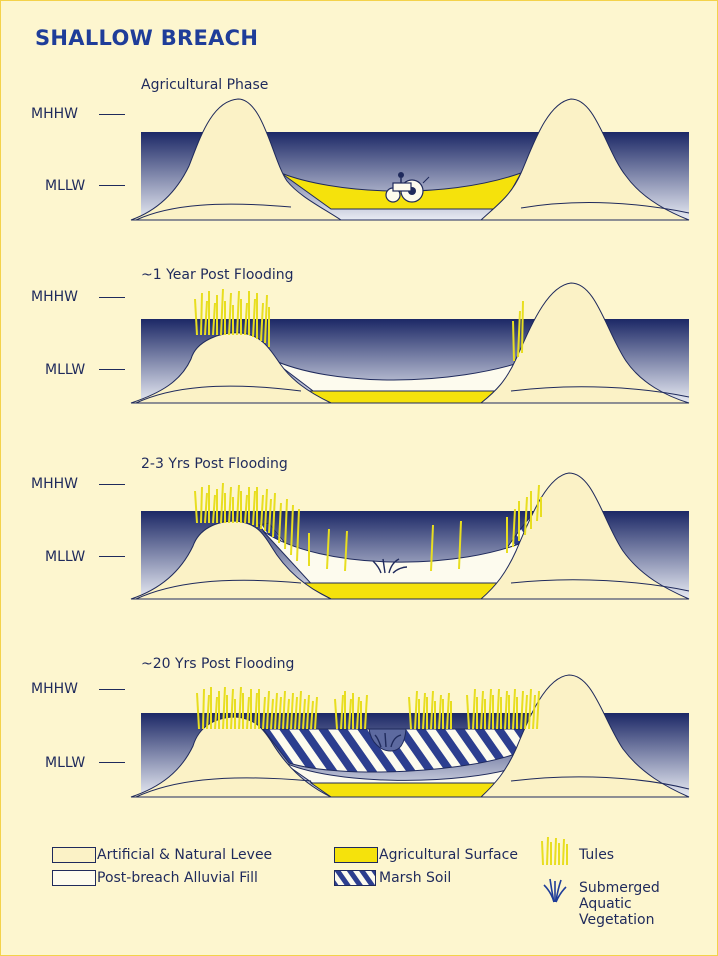  I want to click on legend-fill-label: Post-breach Alluvial Fill, so click(177, 878).